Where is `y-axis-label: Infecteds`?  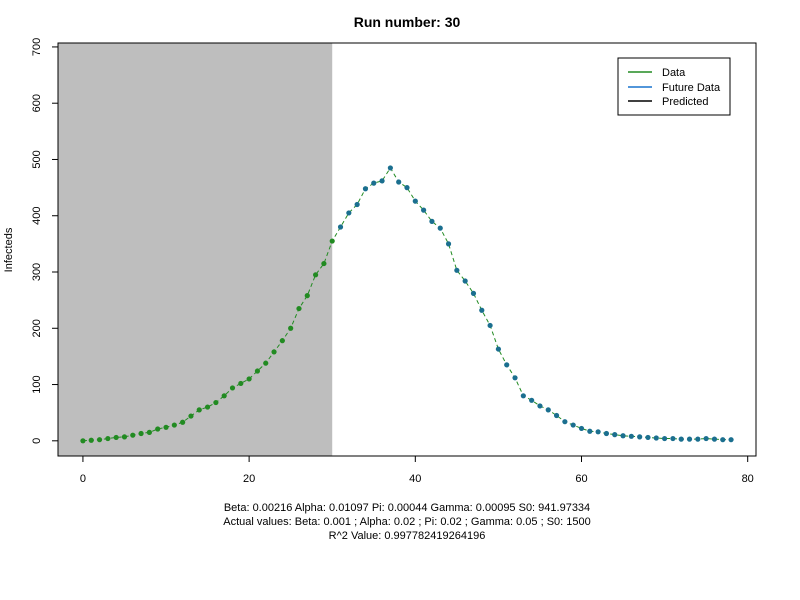
y-axis-label: Infecteds is located at coordinates (9, 249).